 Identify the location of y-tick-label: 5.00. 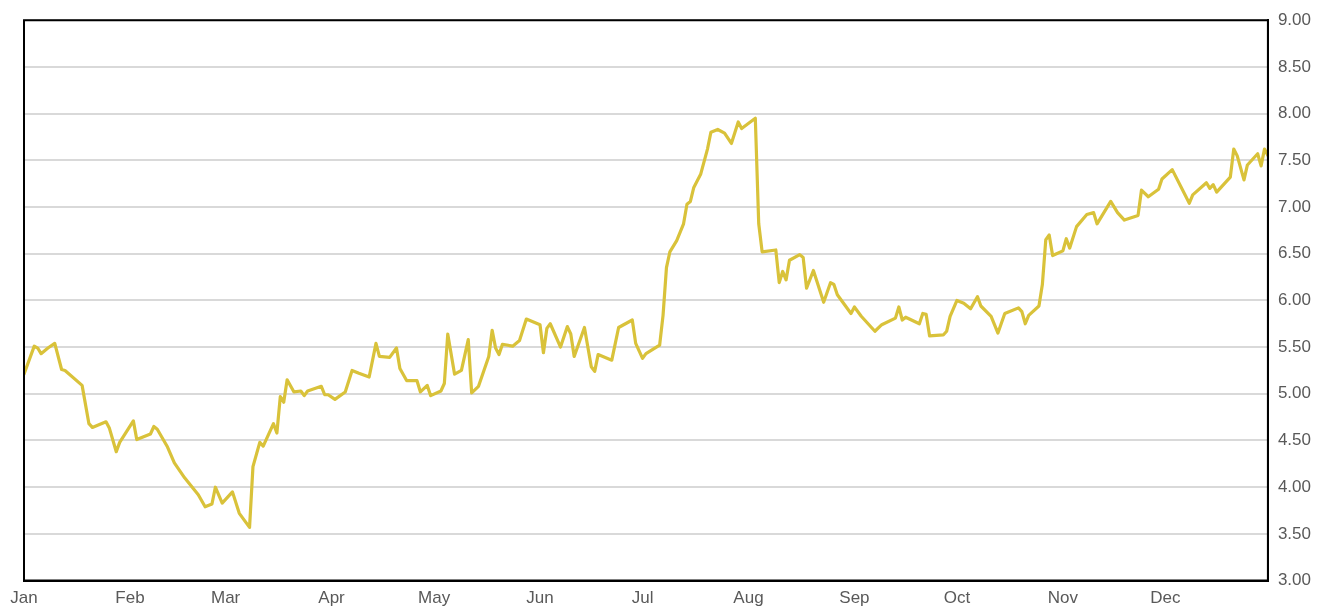
(1294, 393).